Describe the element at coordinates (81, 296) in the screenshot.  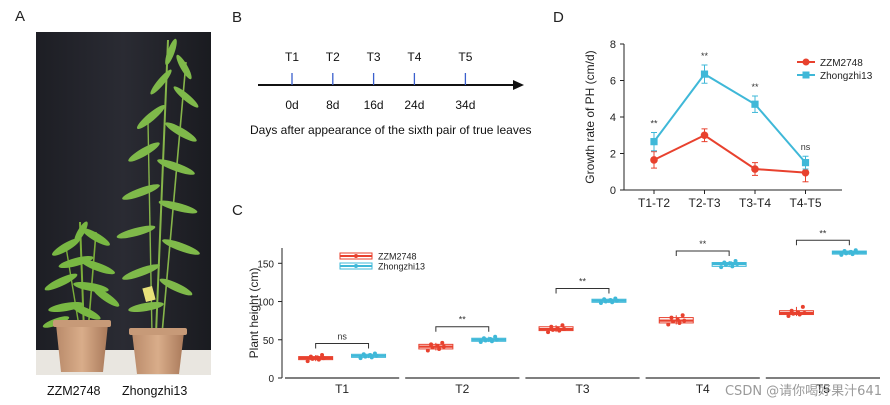
I see `plant-zzm2748` at that location.